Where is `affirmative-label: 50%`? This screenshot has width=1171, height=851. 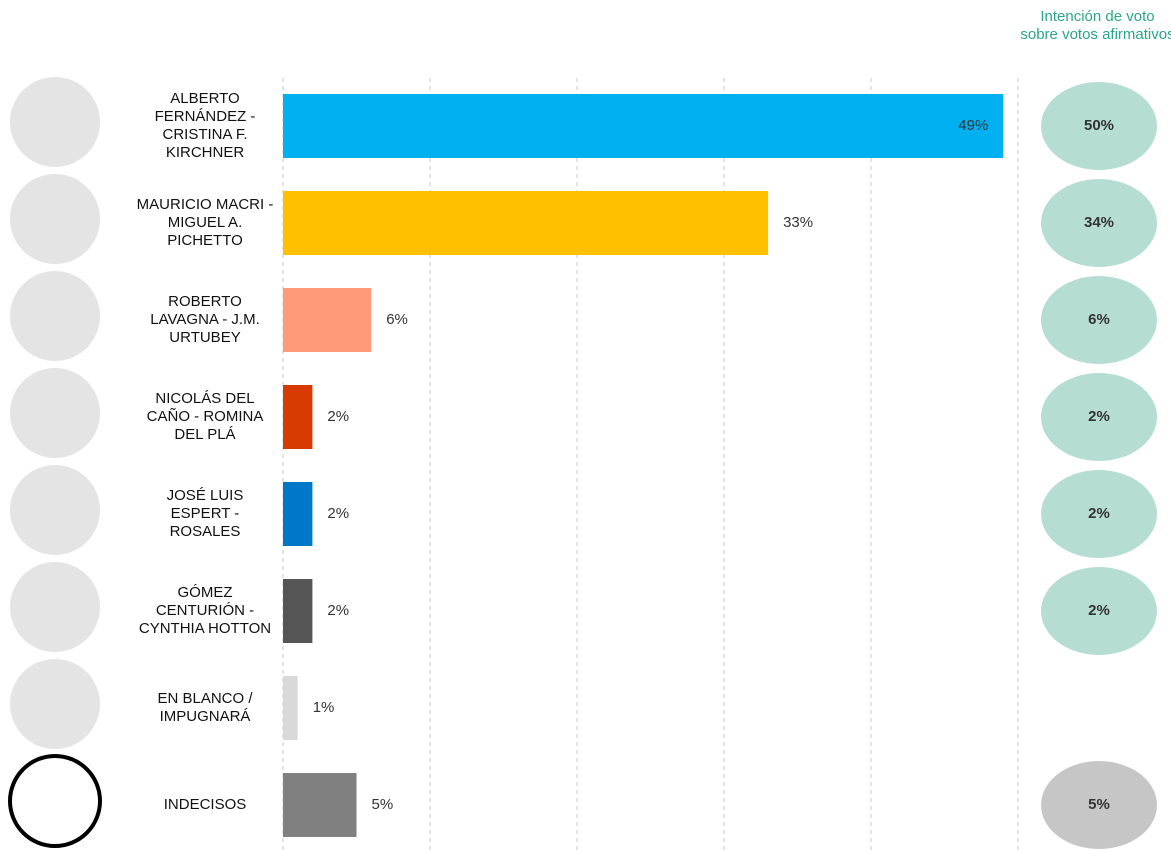
affirmative-label: 50% is located at coordinates (1099, 125).